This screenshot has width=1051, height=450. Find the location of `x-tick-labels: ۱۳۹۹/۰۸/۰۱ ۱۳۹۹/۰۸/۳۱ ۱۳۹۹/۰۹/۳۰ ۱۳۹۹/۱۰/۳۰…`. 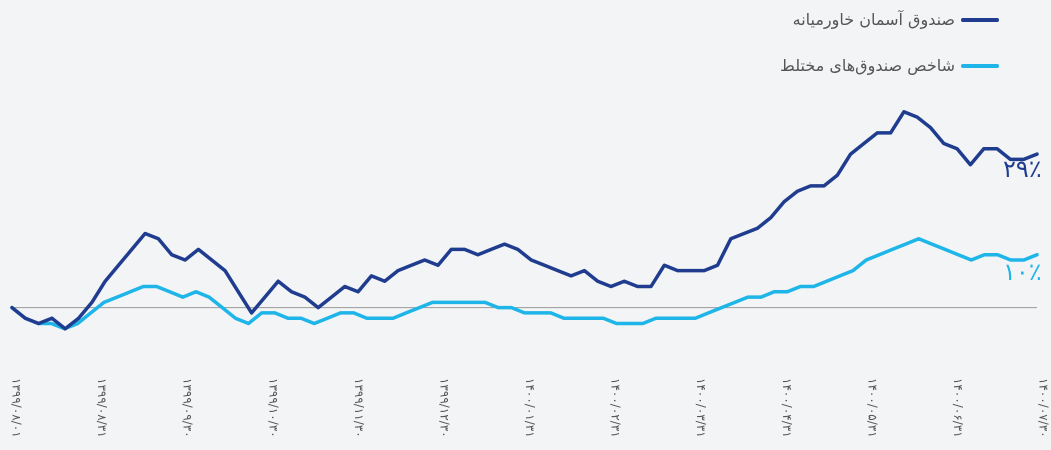

x-tick-labels: ۱۳۹۹/۰۸/۰۱ ۱۳۹۹/۰۸/۳۱ ۱۳۹۹/۰۹/۳۰ ۱۳۹۹/۱۰/۳۰… is located at coordinates (530, 408).